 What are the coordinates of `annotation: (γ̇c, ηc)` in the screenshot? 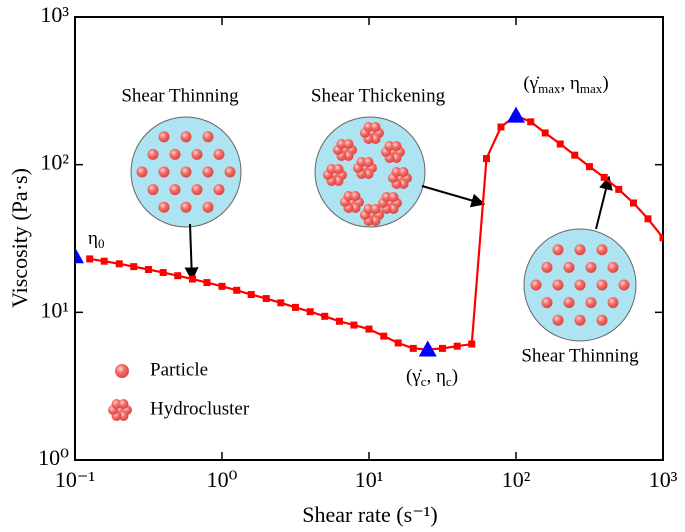 It's located at (432, 377).